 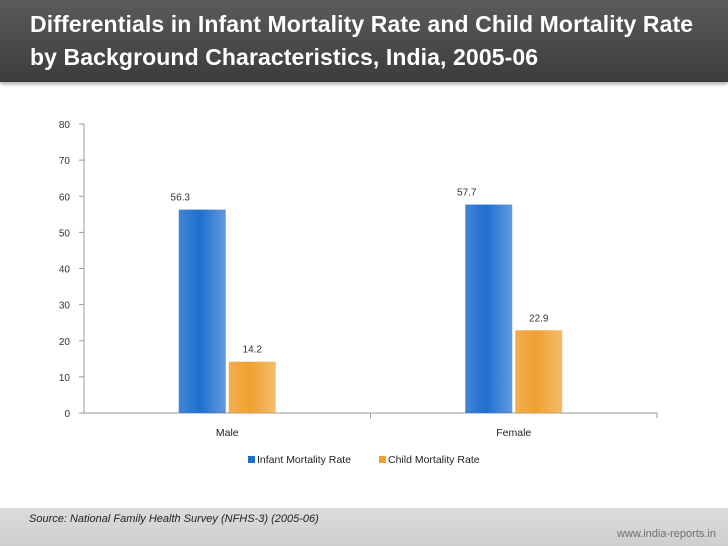 I want to click on legend-label: Child Mortality Rate, so click(x=434, y=460).